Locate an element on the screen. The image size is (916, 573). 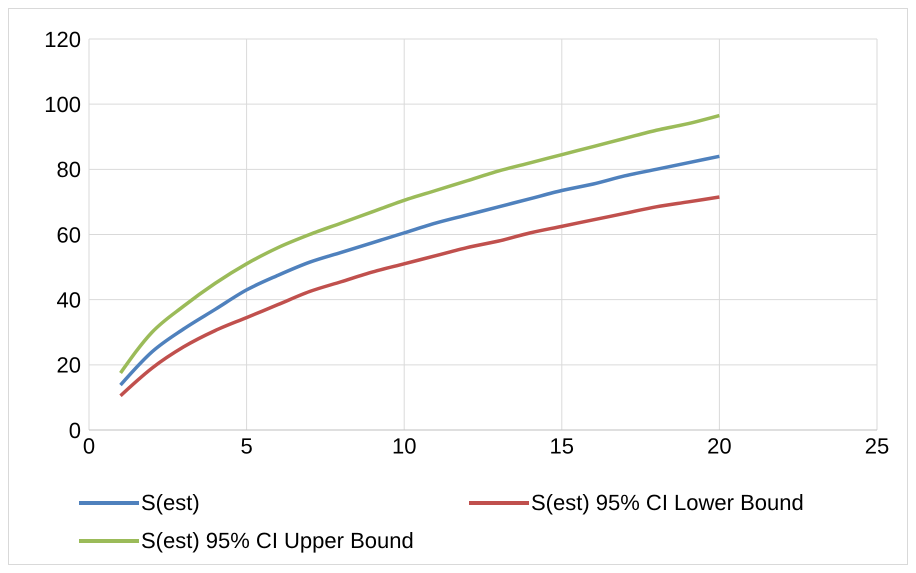
y-tick-label: 120 is located at coordinates (62, 39).